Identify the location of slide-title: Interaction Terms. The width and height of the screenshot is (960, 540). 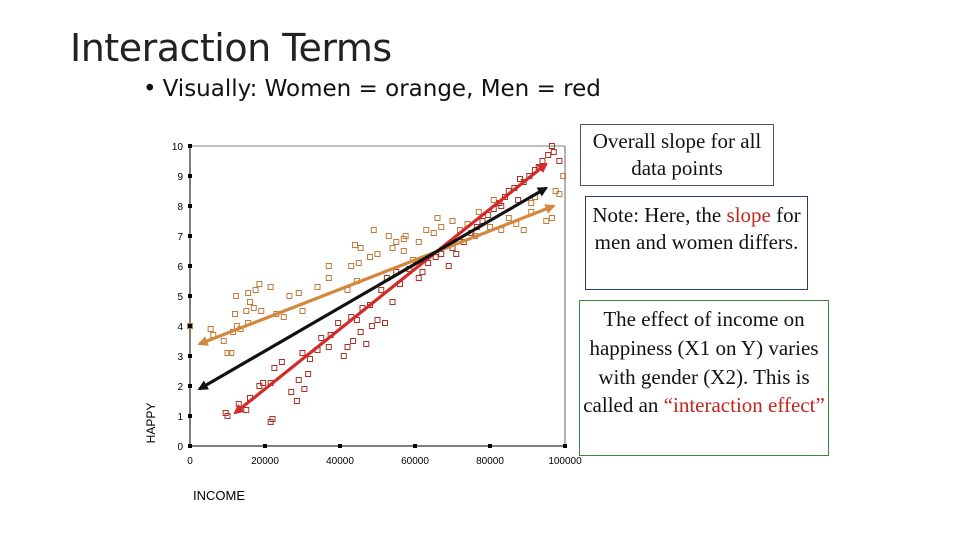
(231, 48).